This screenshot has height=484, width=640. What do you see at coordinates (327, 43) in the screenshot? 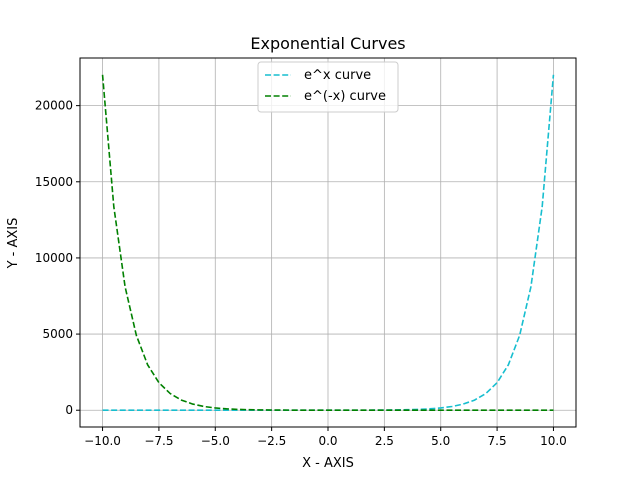
I see `chart-title: Exponential Curves` at bounding box center [327, 43].